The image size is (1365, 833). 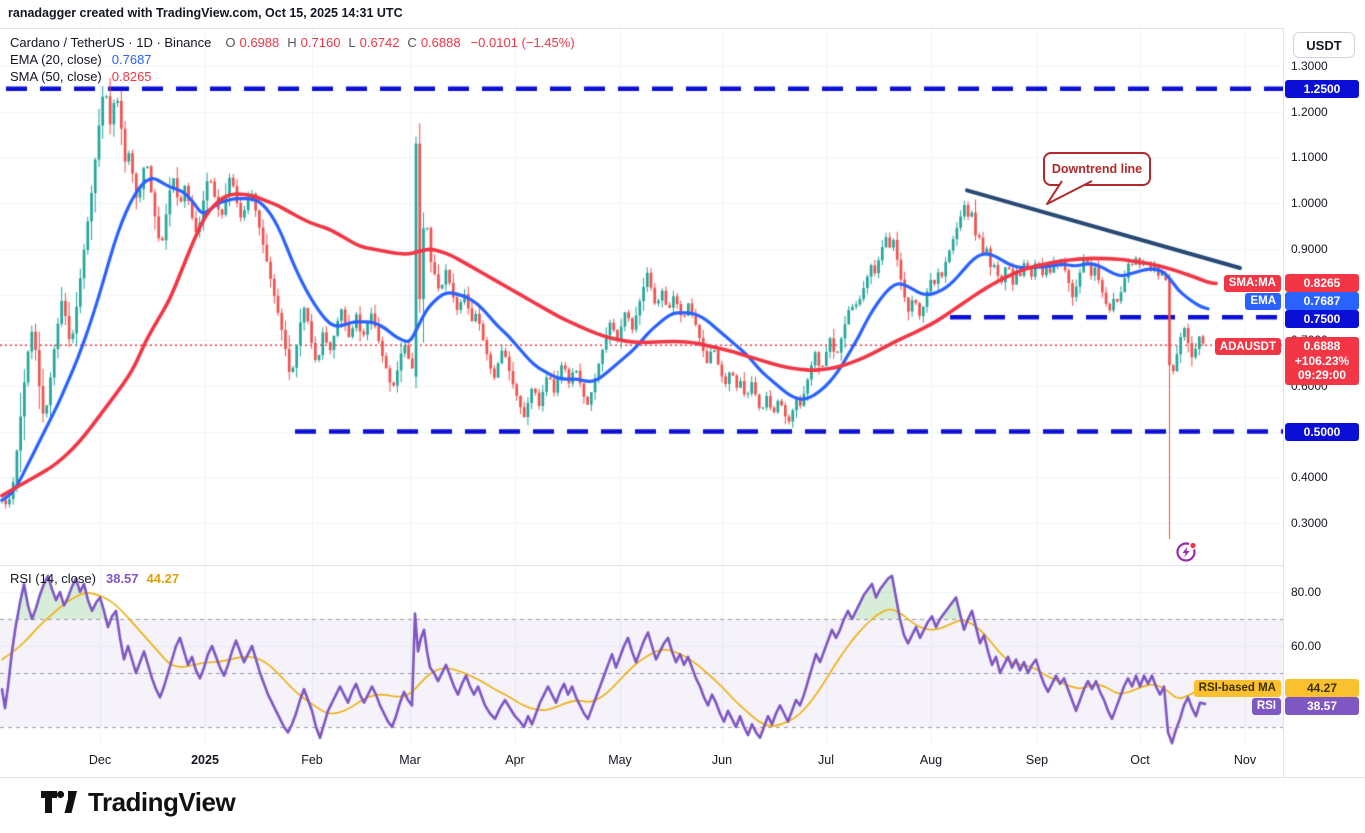 What do you see at coordinates (162, 802) in the screenshot?
I see `tradingview-logo-text: TradingView` at bounding box center [162, 802].